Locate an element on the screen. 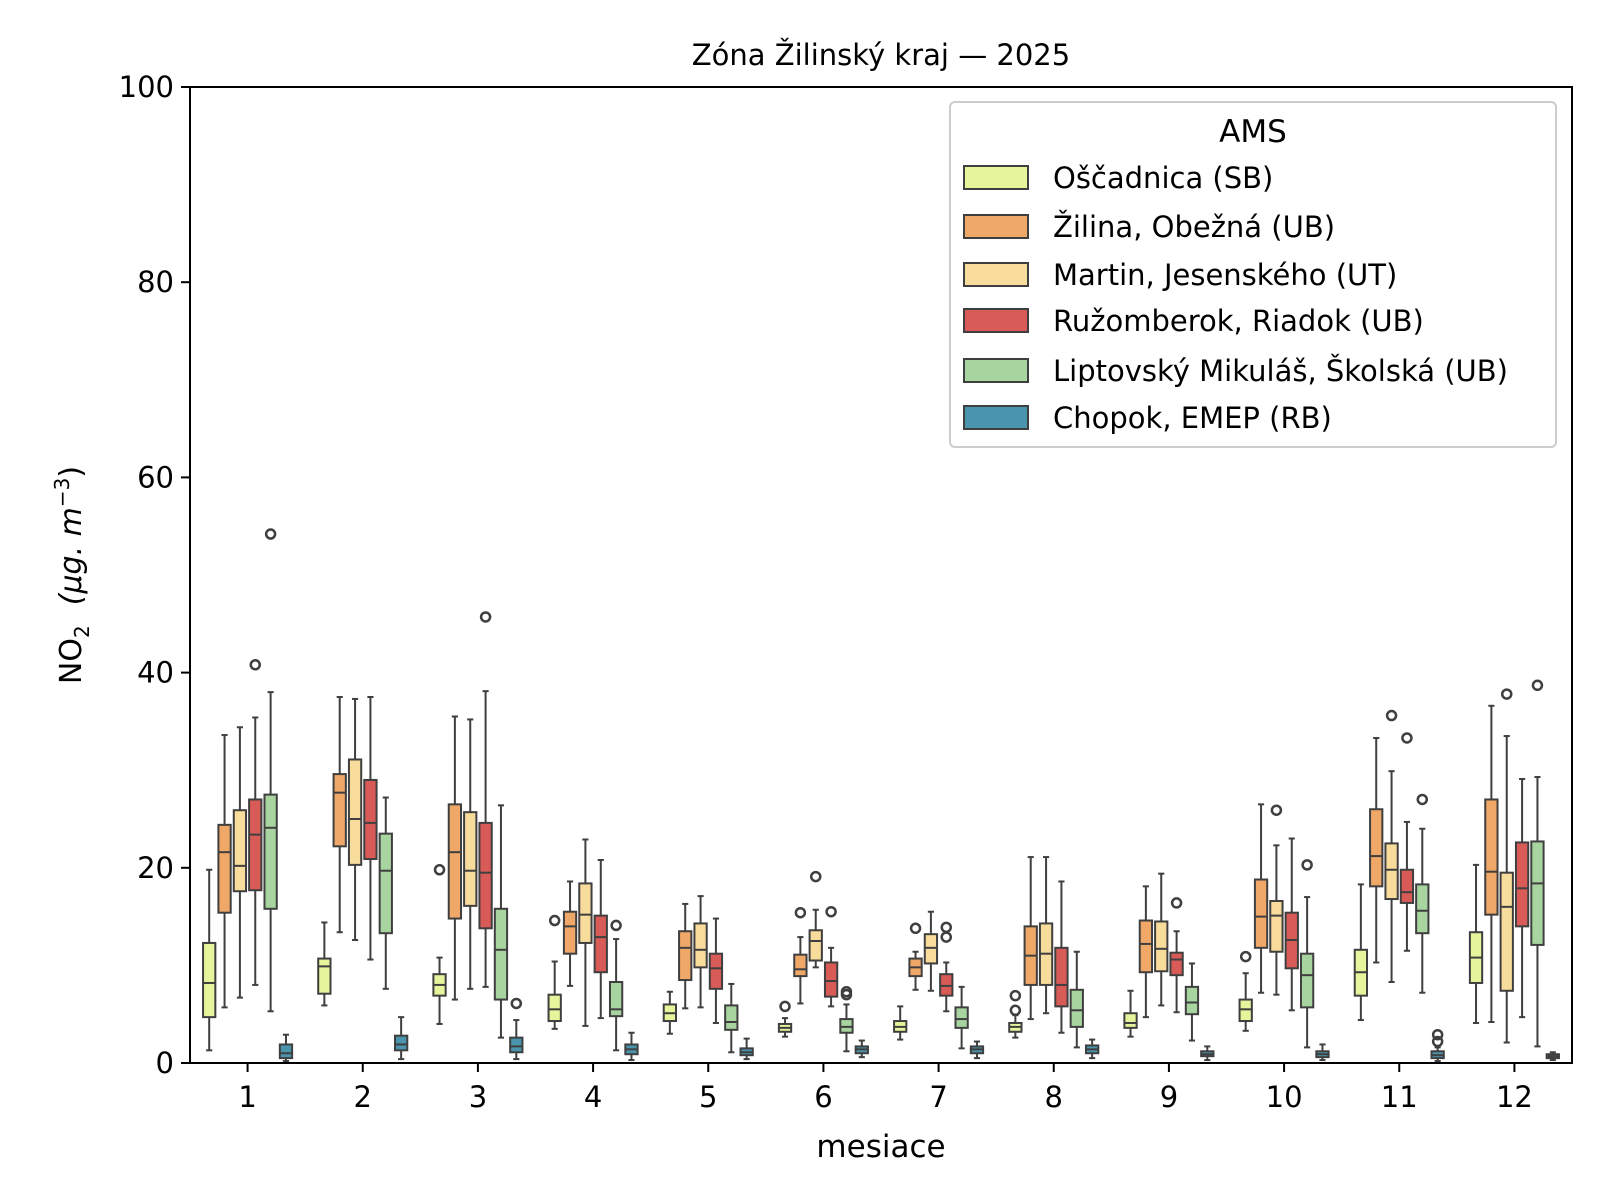 This screenshot has width=1600, height=1204. legend-item: Ružomberok, Riadok (UB) is located at coordinates (1193, 321).